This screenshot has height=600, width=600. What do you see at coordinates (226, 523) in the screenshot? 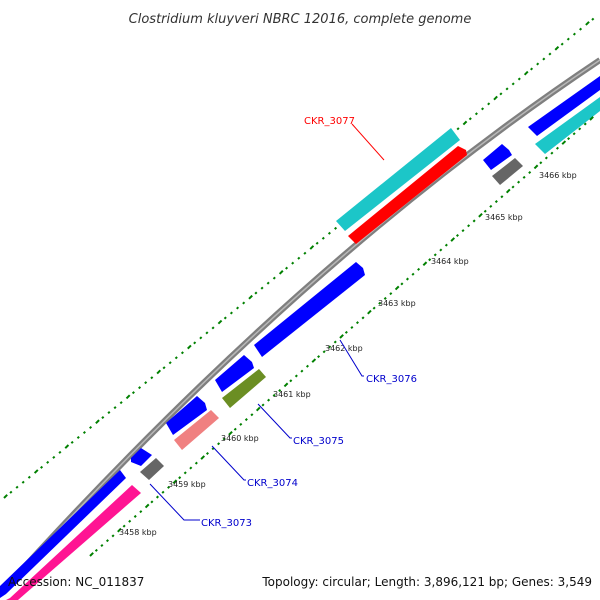
I see `gene-label-ckr3073: CKR_3073` at bounding box center [226, 523].